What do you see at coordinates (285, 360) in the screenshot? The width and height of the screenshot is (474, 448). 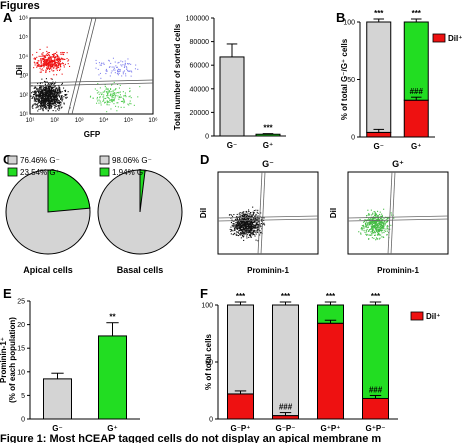 I see `bar-segment-other` at bounding box center [285, 360].